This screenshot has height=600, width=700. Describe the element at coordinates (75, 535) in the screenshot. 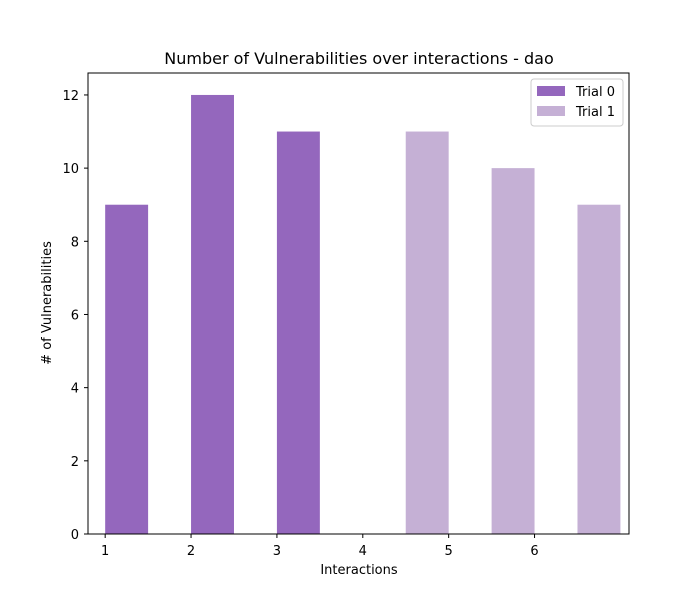

I see `y-tick-label: 0` at that location.